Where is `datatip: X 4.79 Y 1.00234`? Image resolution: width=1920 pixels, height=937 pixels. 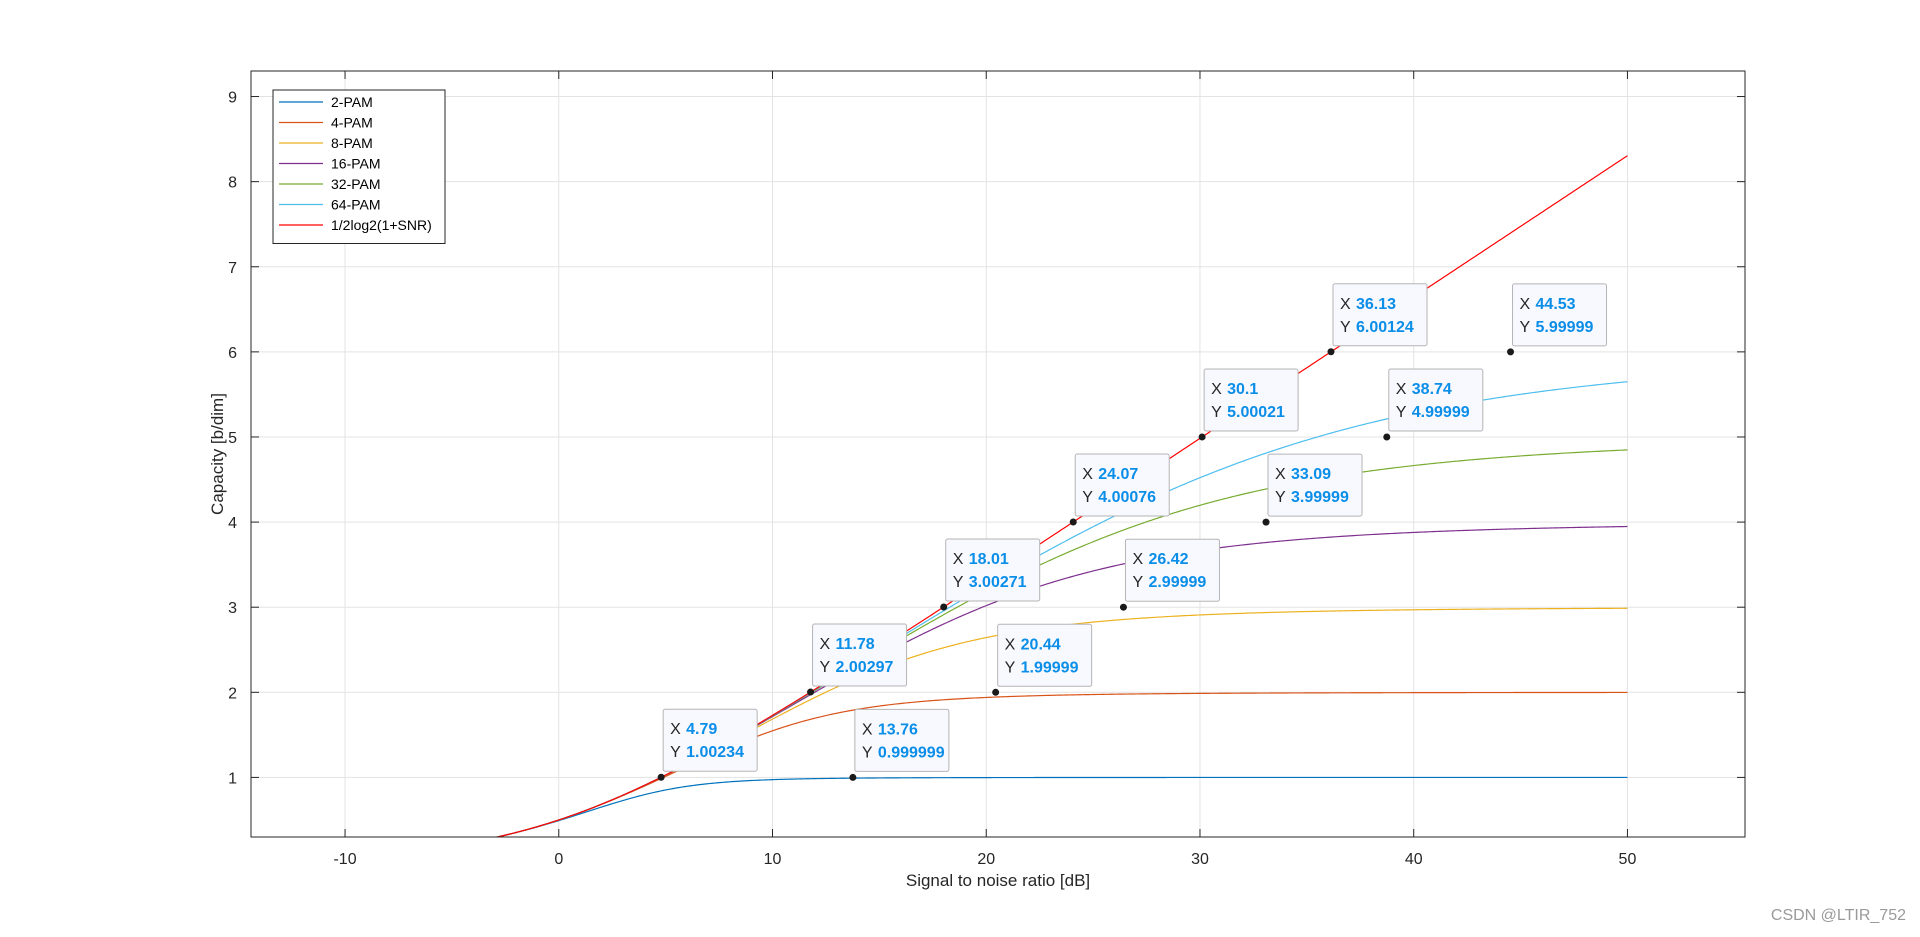
datatip: X 4.79 Y 1.00234 is located at coordinates (707, 744).